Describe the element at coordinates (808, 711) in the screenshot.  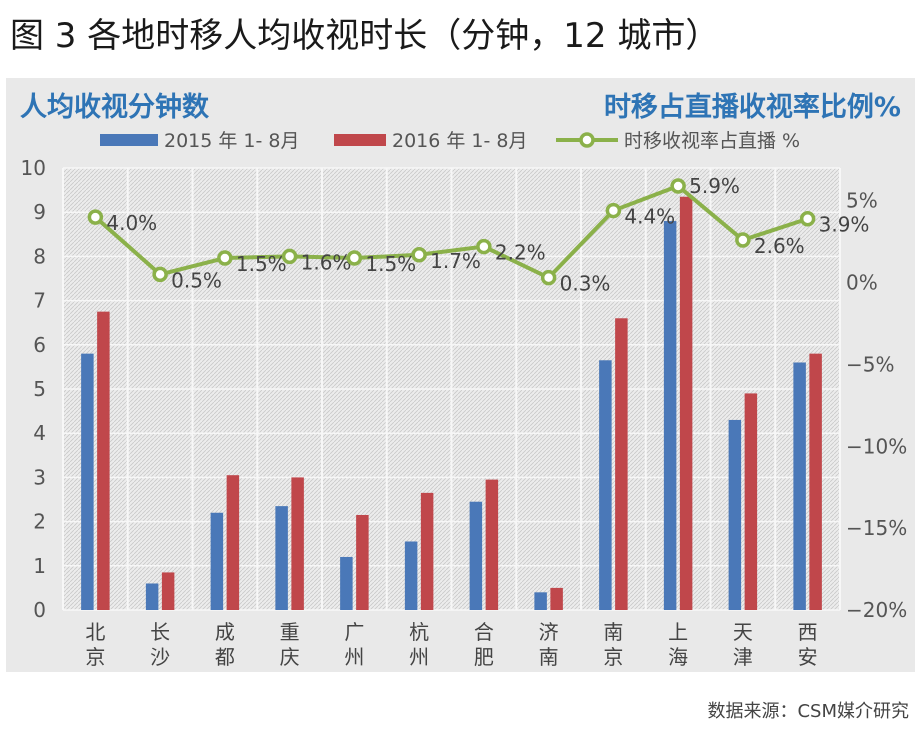
I see `source-note: 数据来源：CSM媒介研究` at that location.